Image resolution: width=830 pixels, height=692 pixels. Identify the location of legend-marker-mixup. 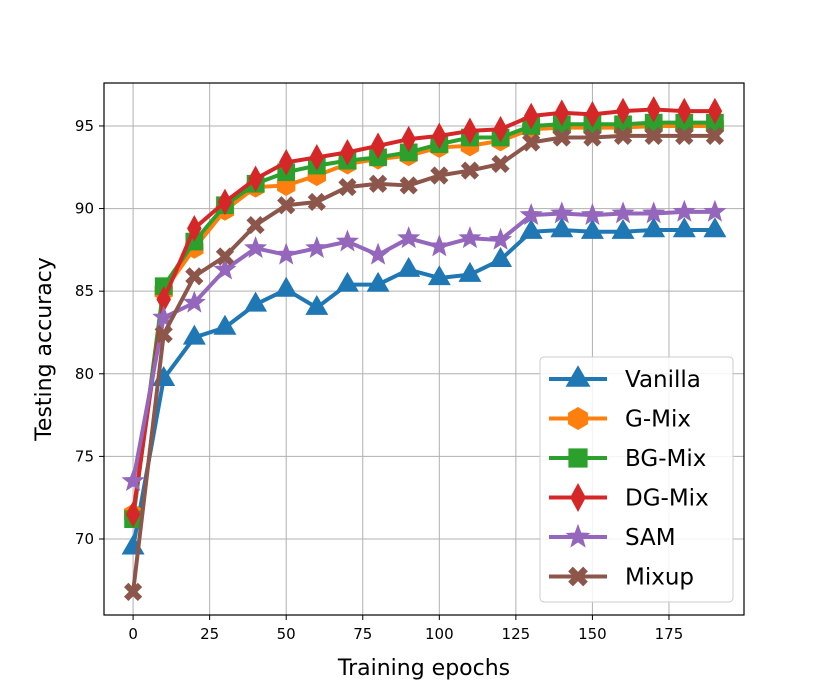
(578, 576).